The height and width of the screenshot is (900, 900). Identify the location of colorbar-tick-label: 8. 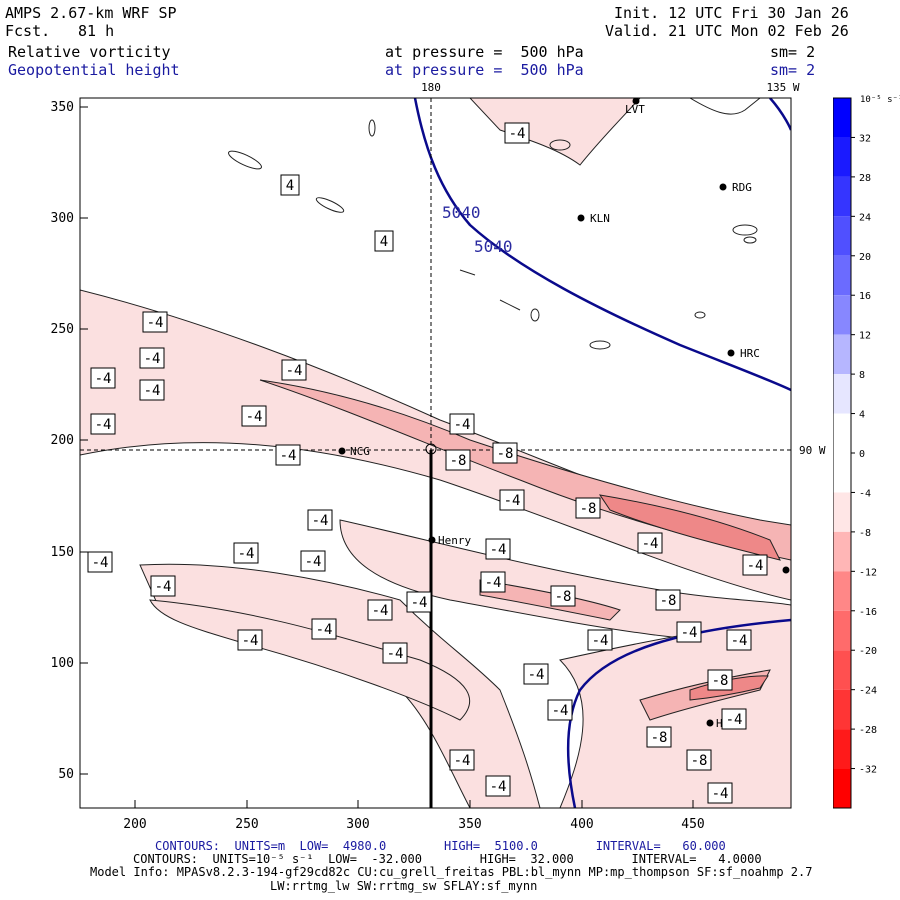
(862, 375).